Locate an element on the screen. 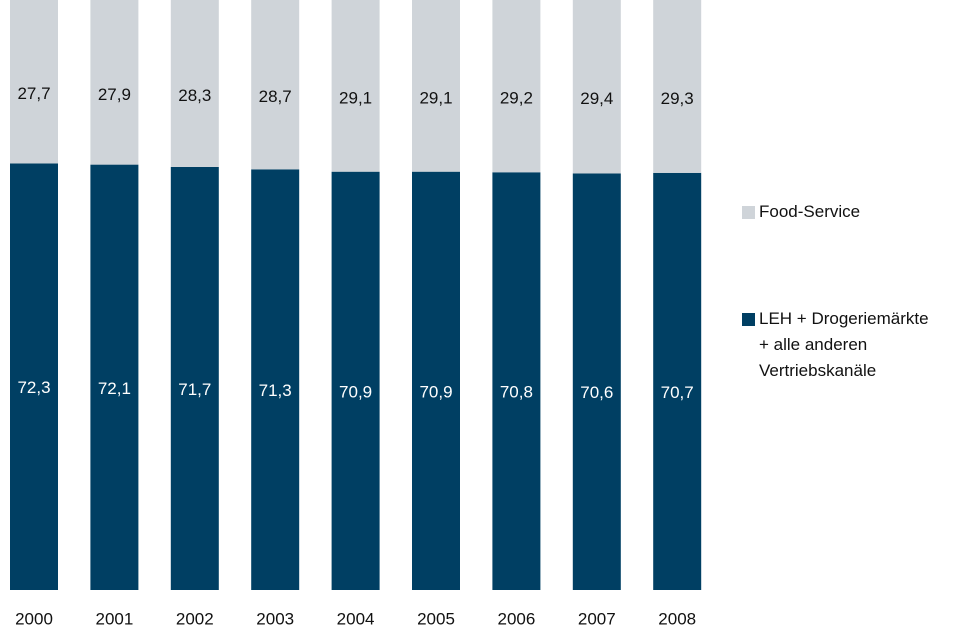 This screenshot has height=632, width=958. legend-label: Food-Service is located at coordinates (810, 211).